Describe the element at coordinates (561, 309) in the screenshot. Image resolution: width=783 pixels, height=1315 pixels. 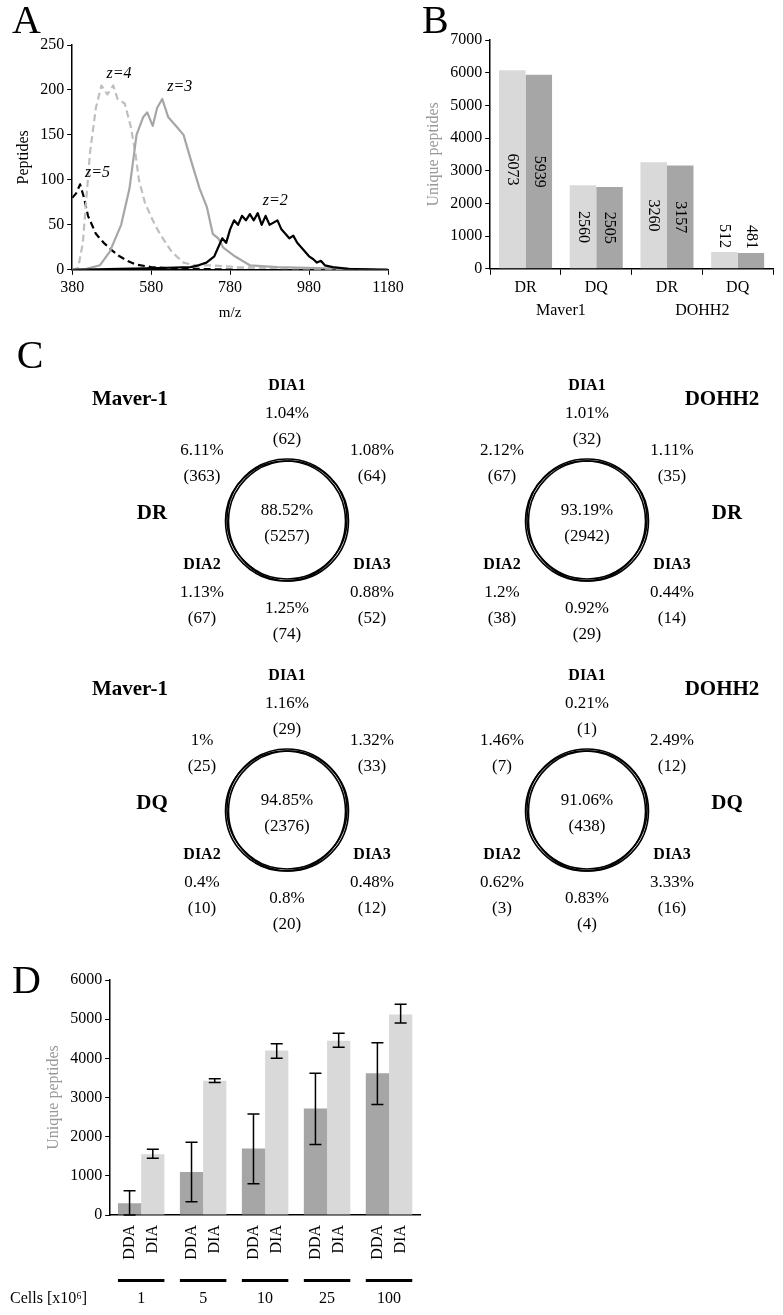
I see `text: Maver1` at that location.